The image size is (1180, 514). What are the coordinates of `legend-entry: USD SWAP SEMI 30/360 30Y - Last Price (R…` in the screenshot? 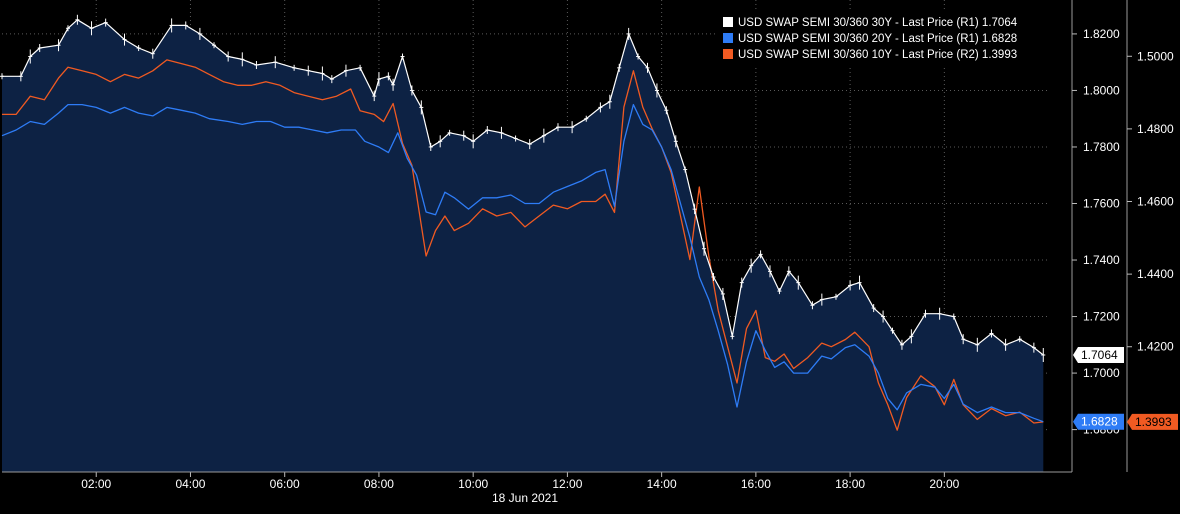 It's located at (878, 23).